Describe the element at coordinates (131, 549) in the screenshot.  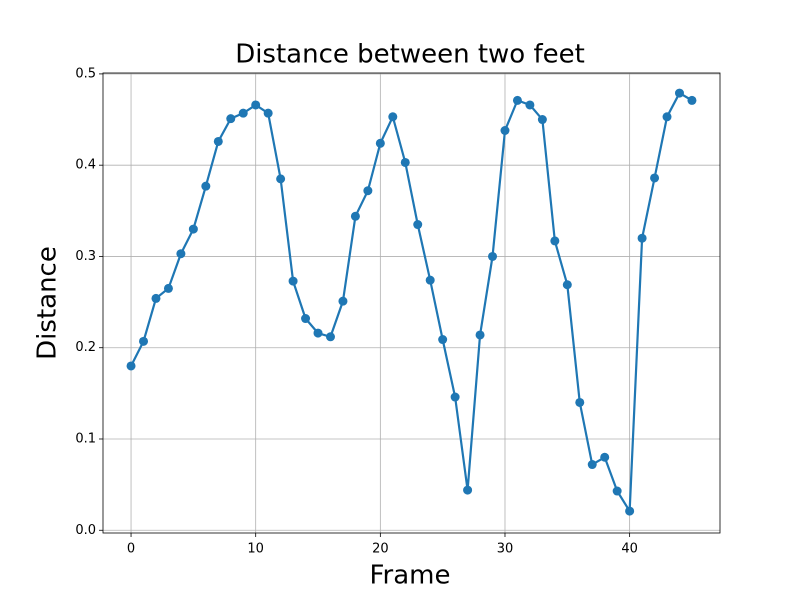
I see `x-tick-label: 0` at that location.